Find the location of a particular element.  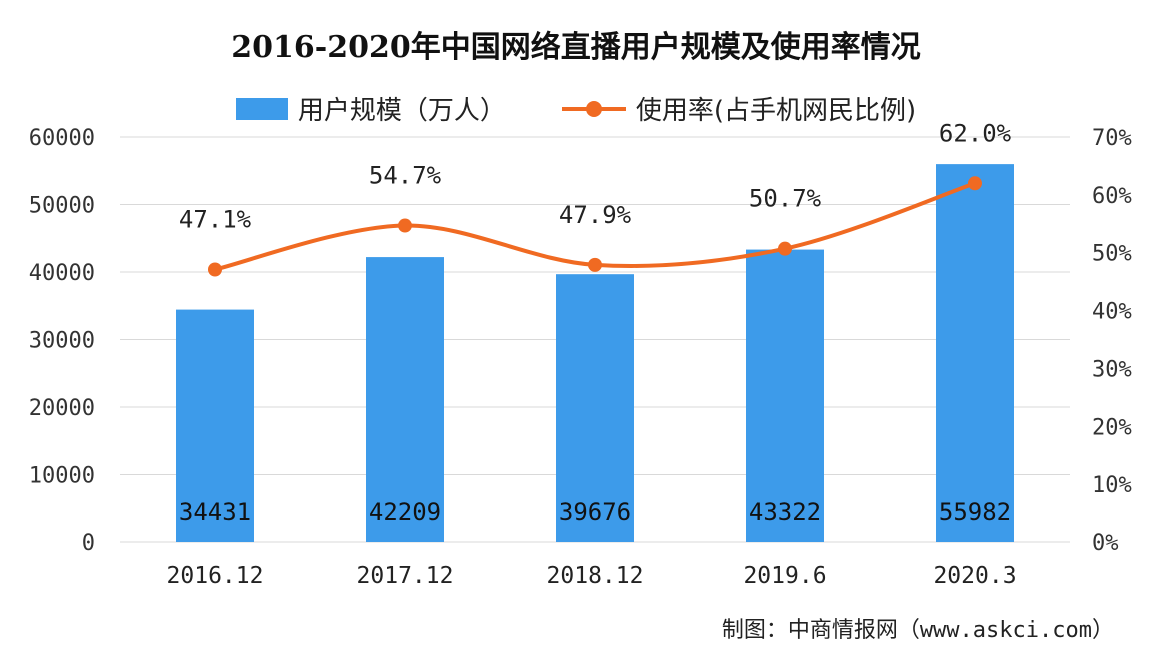

rate-value-label: 62.0% is located at coordinates (975, 133).